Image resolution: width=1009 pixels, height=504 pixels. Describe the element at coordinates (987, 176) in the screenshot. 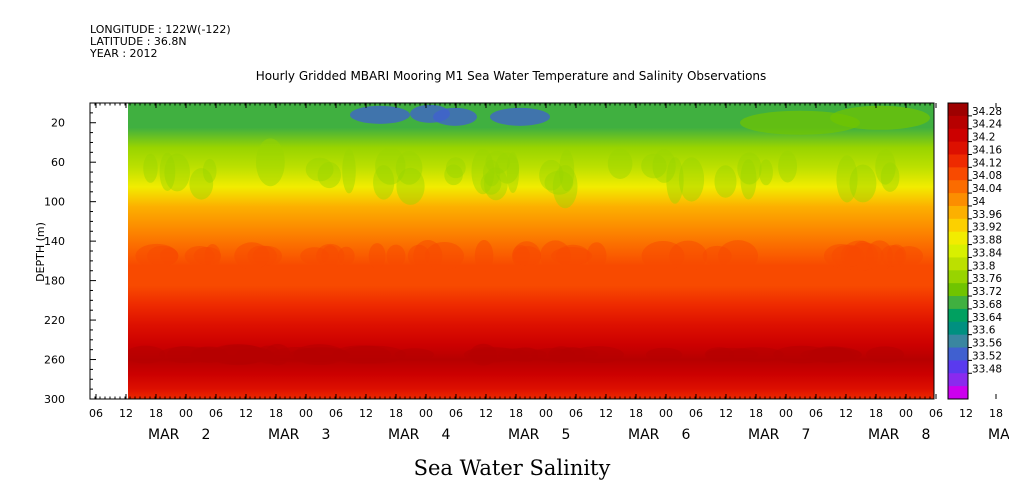

I see `colorbar-label: 34.08` at that location.